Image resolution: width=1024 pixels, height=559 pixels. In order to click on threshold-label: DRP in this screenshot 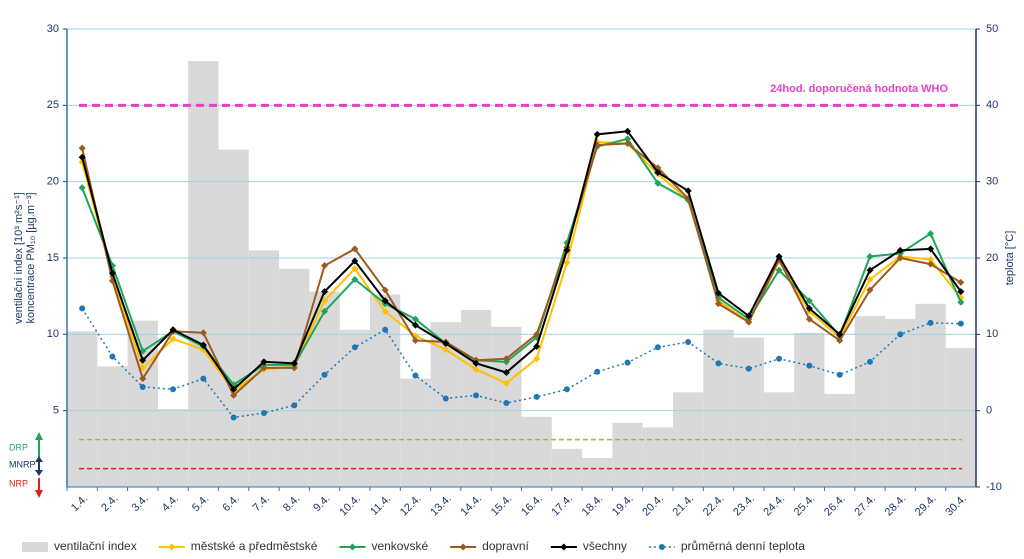, I will do `click(18, 447)`.